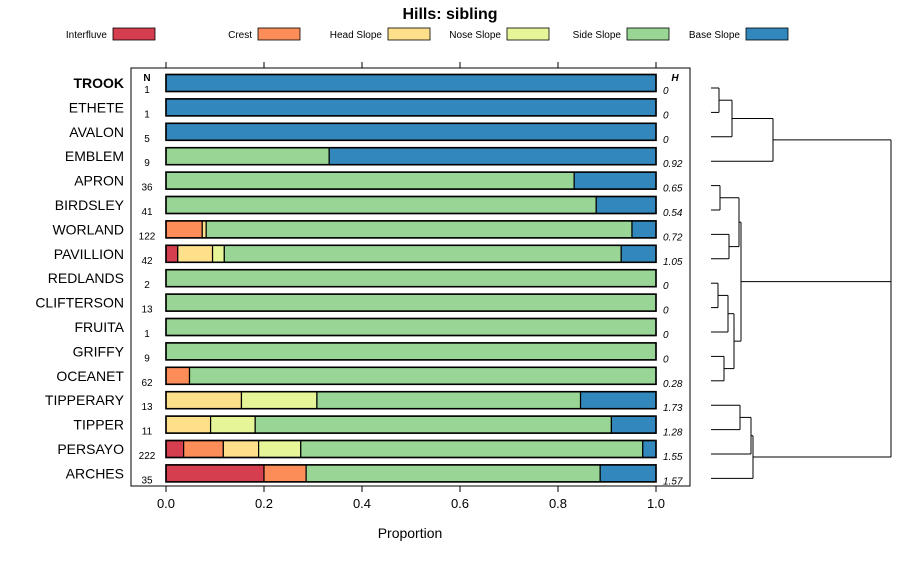  What do you see at coordinates (460, 503) in the screenshot?
I see `x-tick-label: 0.6` at bounding box center [460, 503].